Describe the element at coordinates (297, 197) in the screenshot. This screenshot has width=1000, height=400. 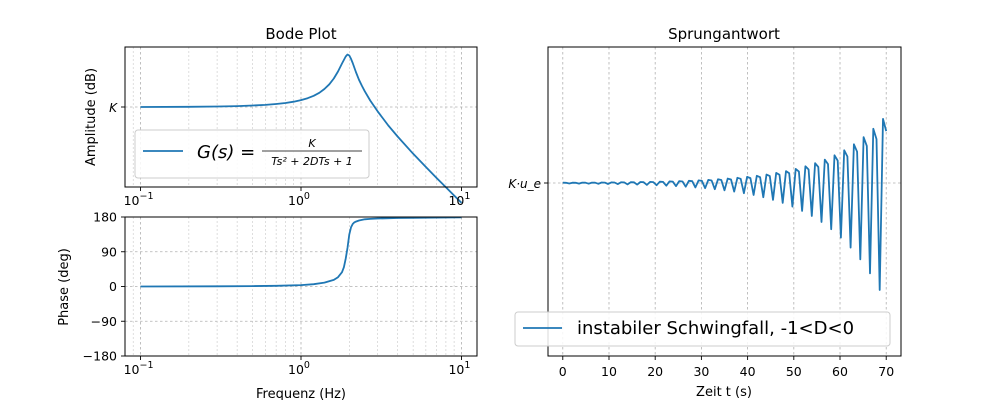
I see `amplitude-x-ticks: 10−1 100 101` at that location.